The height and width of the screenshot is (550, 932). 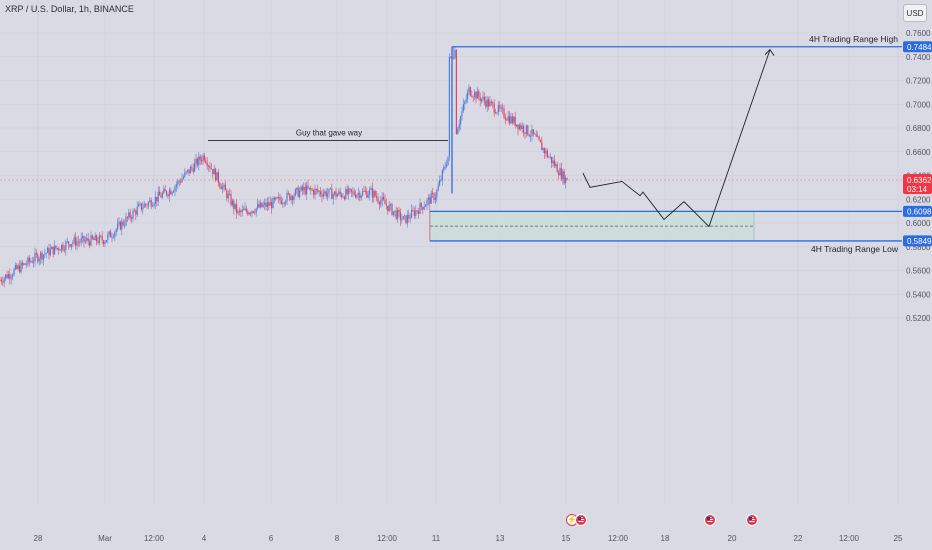 What do you see at coordinates (918, 223) in the screenshot?
I see `price-tick-label: 0.6000` at bounding box center [918, 223].